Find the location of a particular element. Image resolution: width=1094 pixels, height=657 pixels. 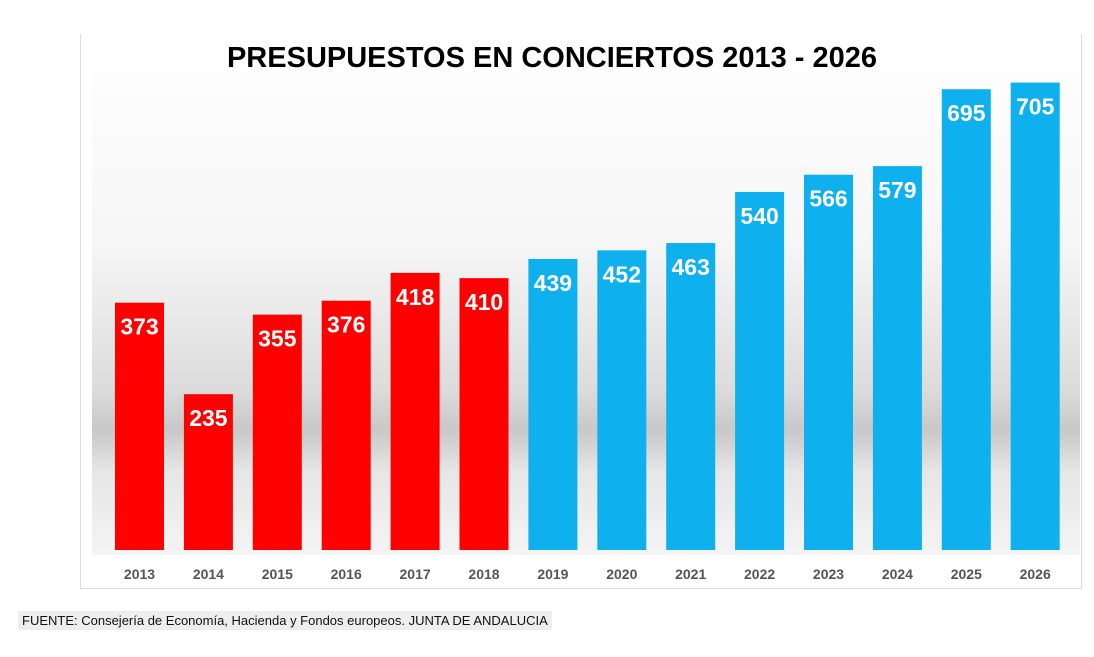

data-label-2022: 540 is located at coordinates (759, 216).